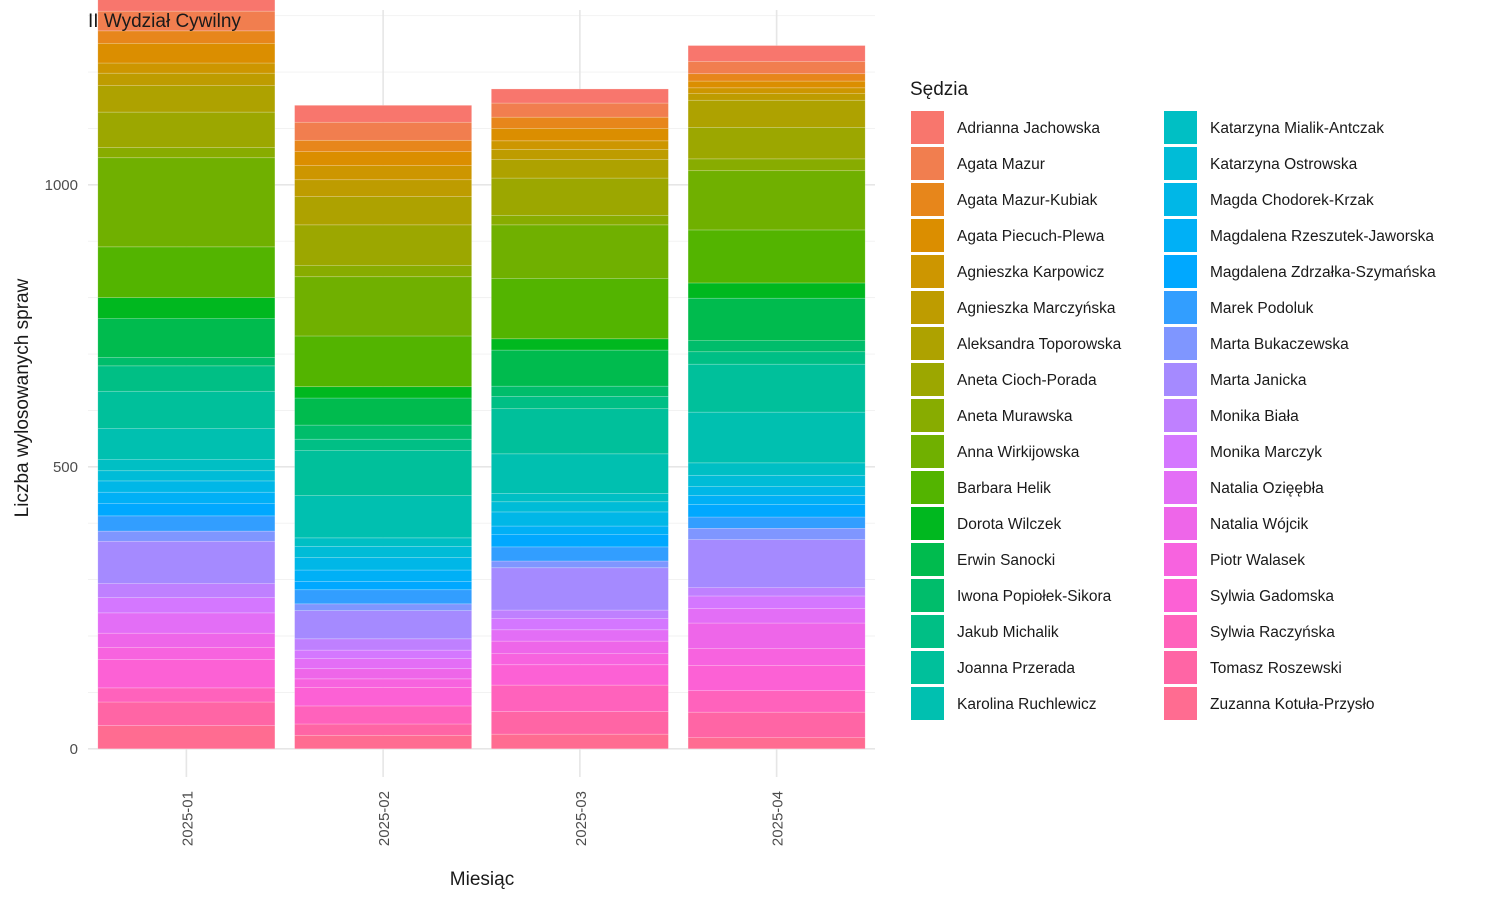 Image resolution: width=1500 pixels, height=900 pixels. What do you see at coordinates (778, 818) in the screenshot?
I see `x-tick-label: 2025-04` at bounding box center [778, 818].